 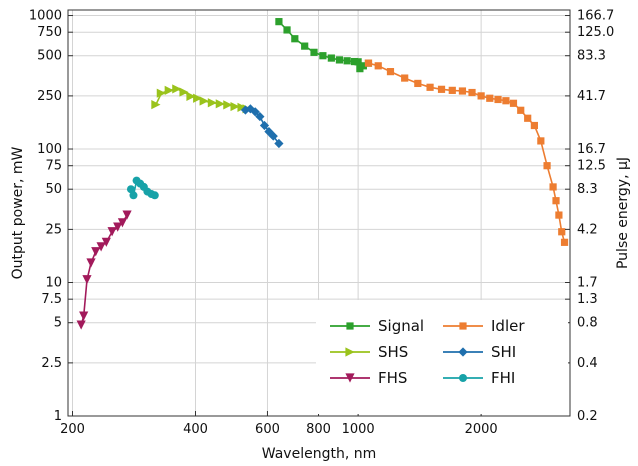 What do you see at coordinates (45, 16) in the screenshot?
I see `y-tick-label: 1000` at bounding box center [45, 16].